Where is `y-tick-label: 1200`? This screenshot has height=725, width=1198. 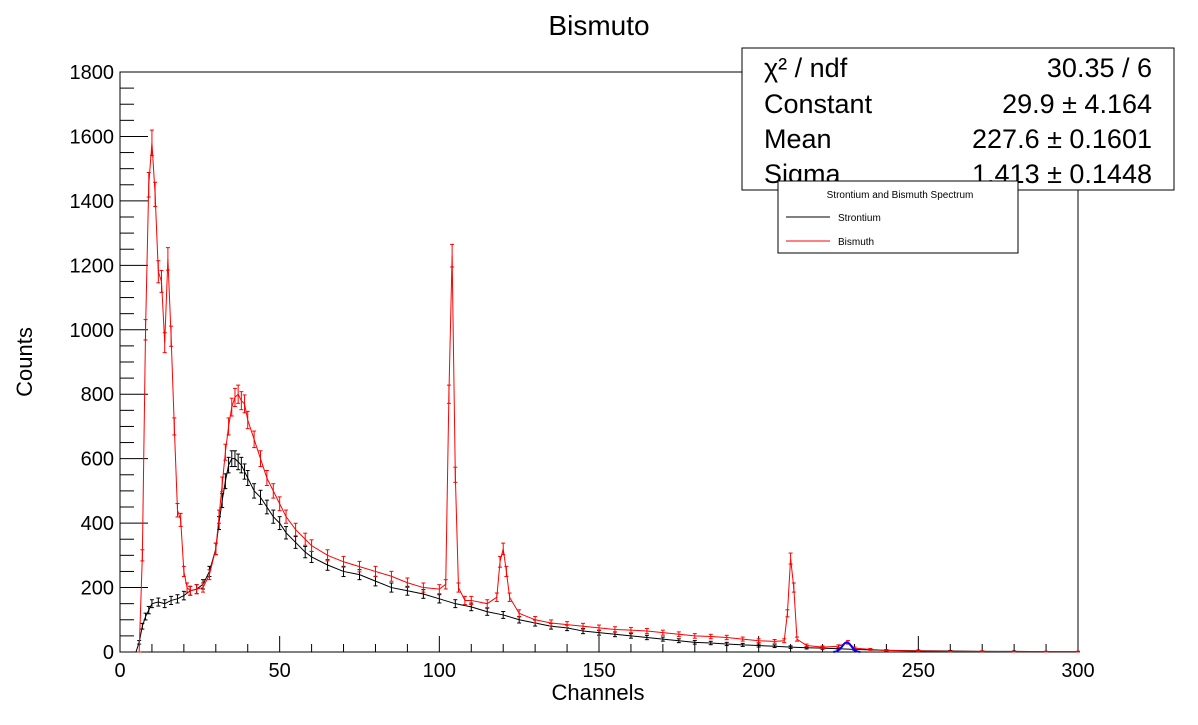 y-tick-label: 1200 is located at coordinates (92, 266).